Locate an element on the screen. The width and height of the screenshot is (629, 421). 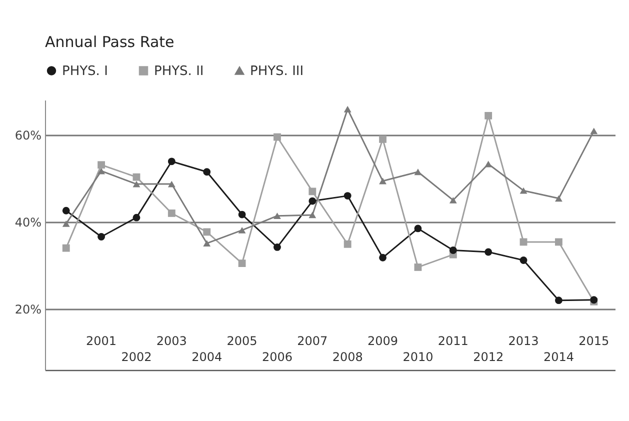
x-tick-label: 2013 is located at coordinates (523, 341).